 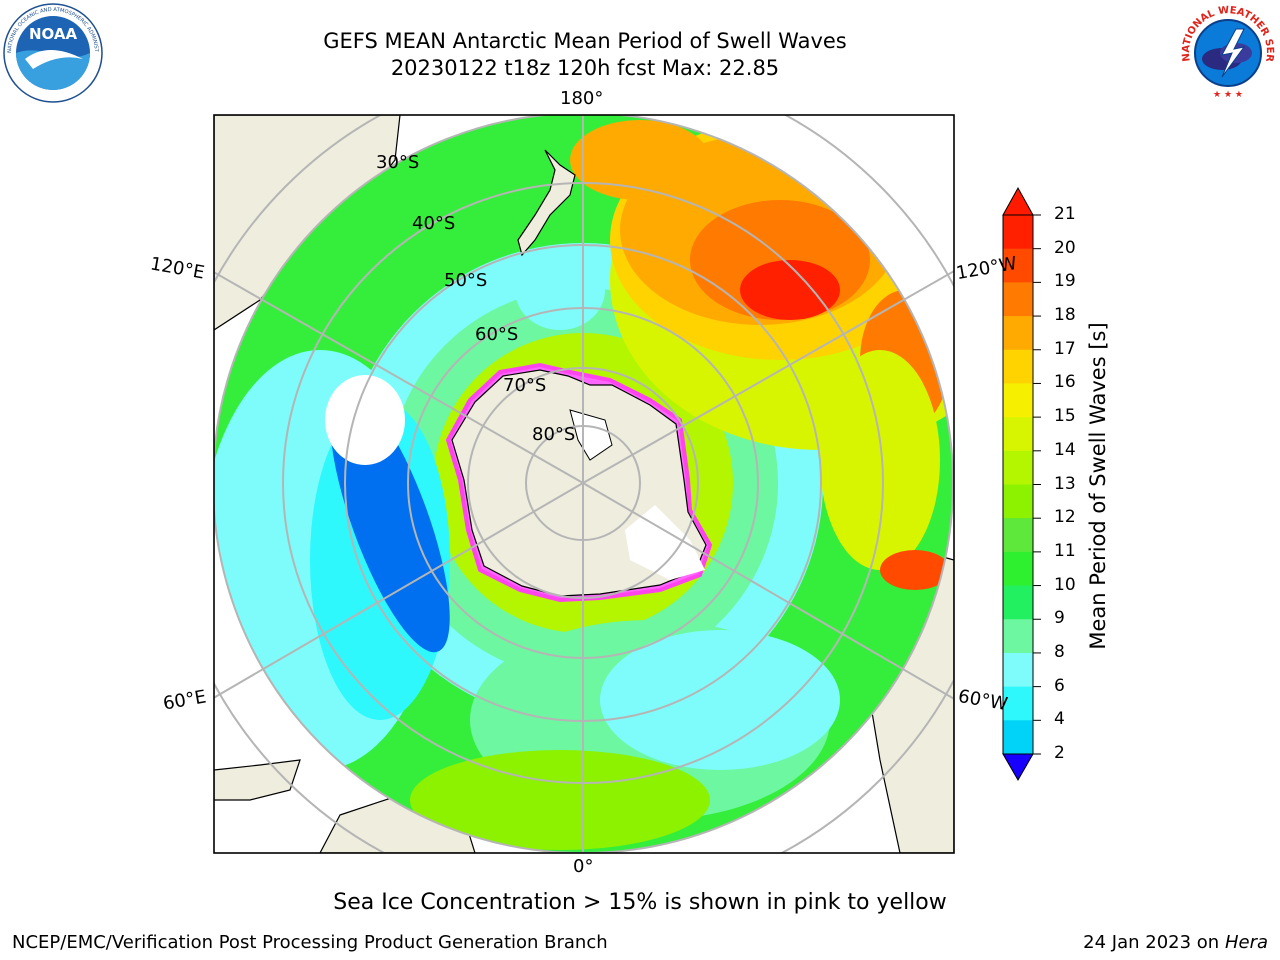 What do you see at coordinates (398, 162) in the screenshot?
I see `lat-label-30s: 30°S` at bounding box center [398, 162].